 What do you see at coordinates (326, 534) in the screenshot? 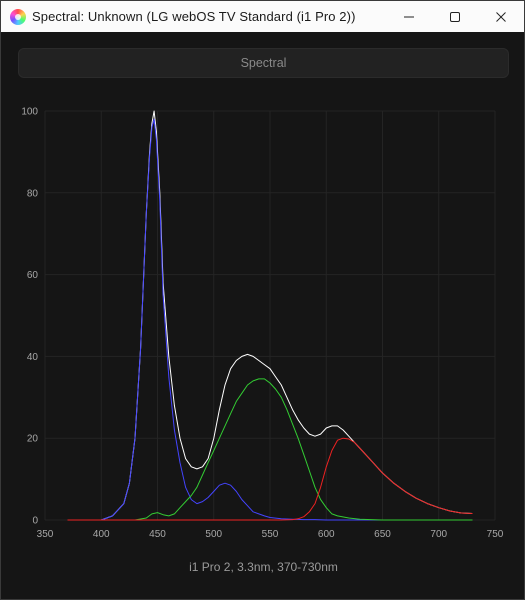
I see `x-tick-label: 600` at bounding box center [326, 534].